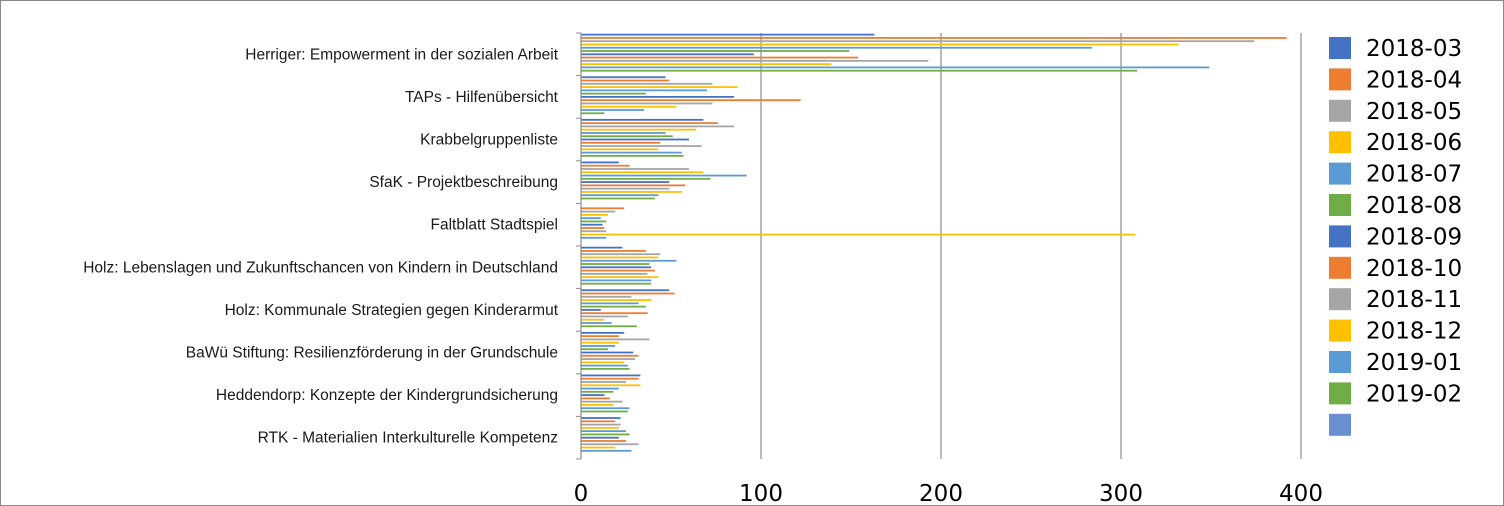 This screenshot has width=1504, height=506. What do you see at coordinates (489, 140) in the screenshot?
I see `category-label: Krabbelgruppenliste` at bounding box center [489, 140].